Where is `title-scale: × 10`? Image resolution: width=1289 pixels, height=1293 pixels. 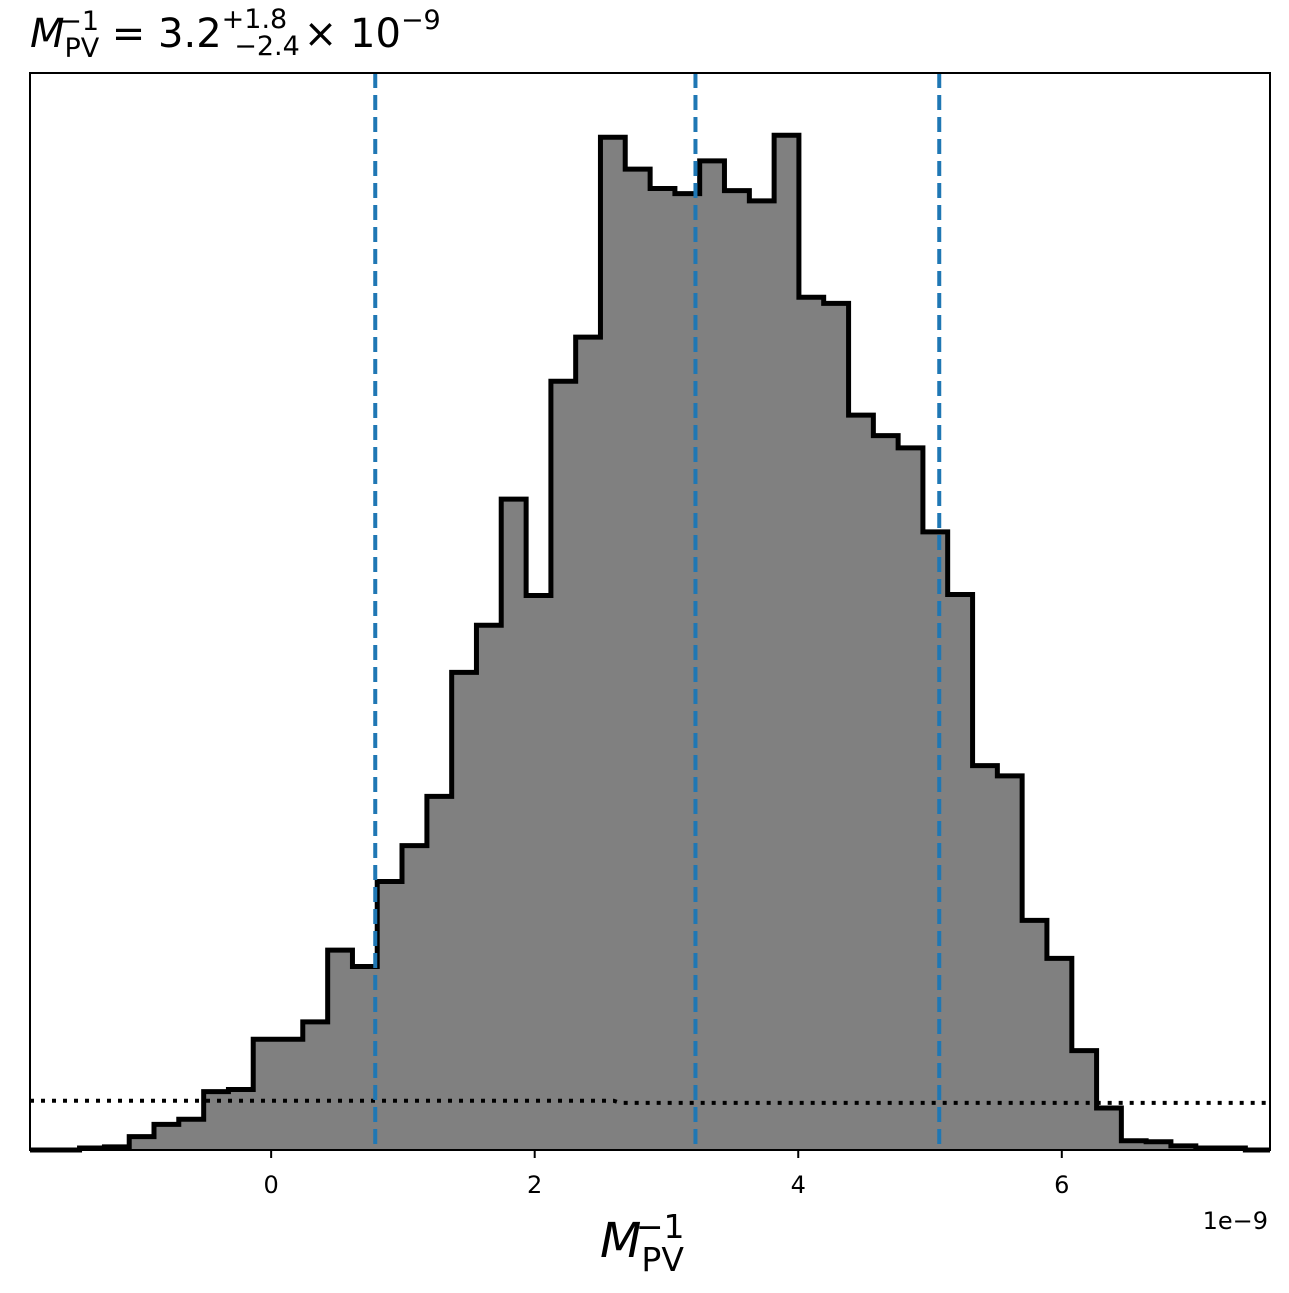 title-scale: × 10 is located at coordinates (352, 34).